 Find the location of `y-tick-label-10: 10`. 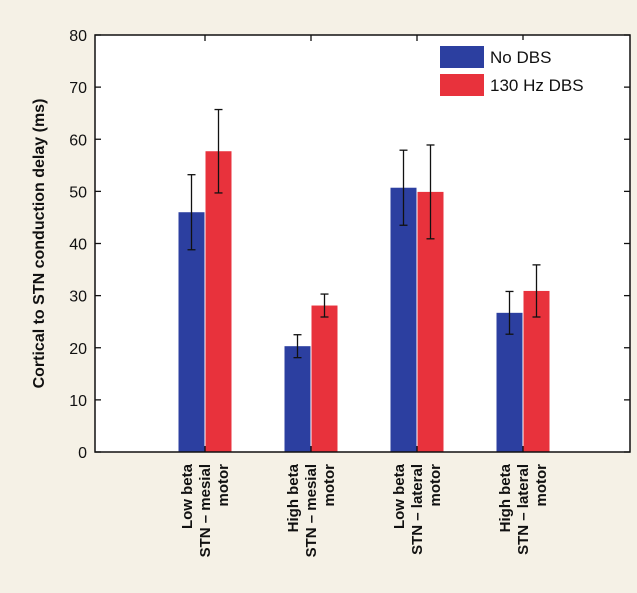

y-tick-label-10: 10 is located at coordinates (78, 401).